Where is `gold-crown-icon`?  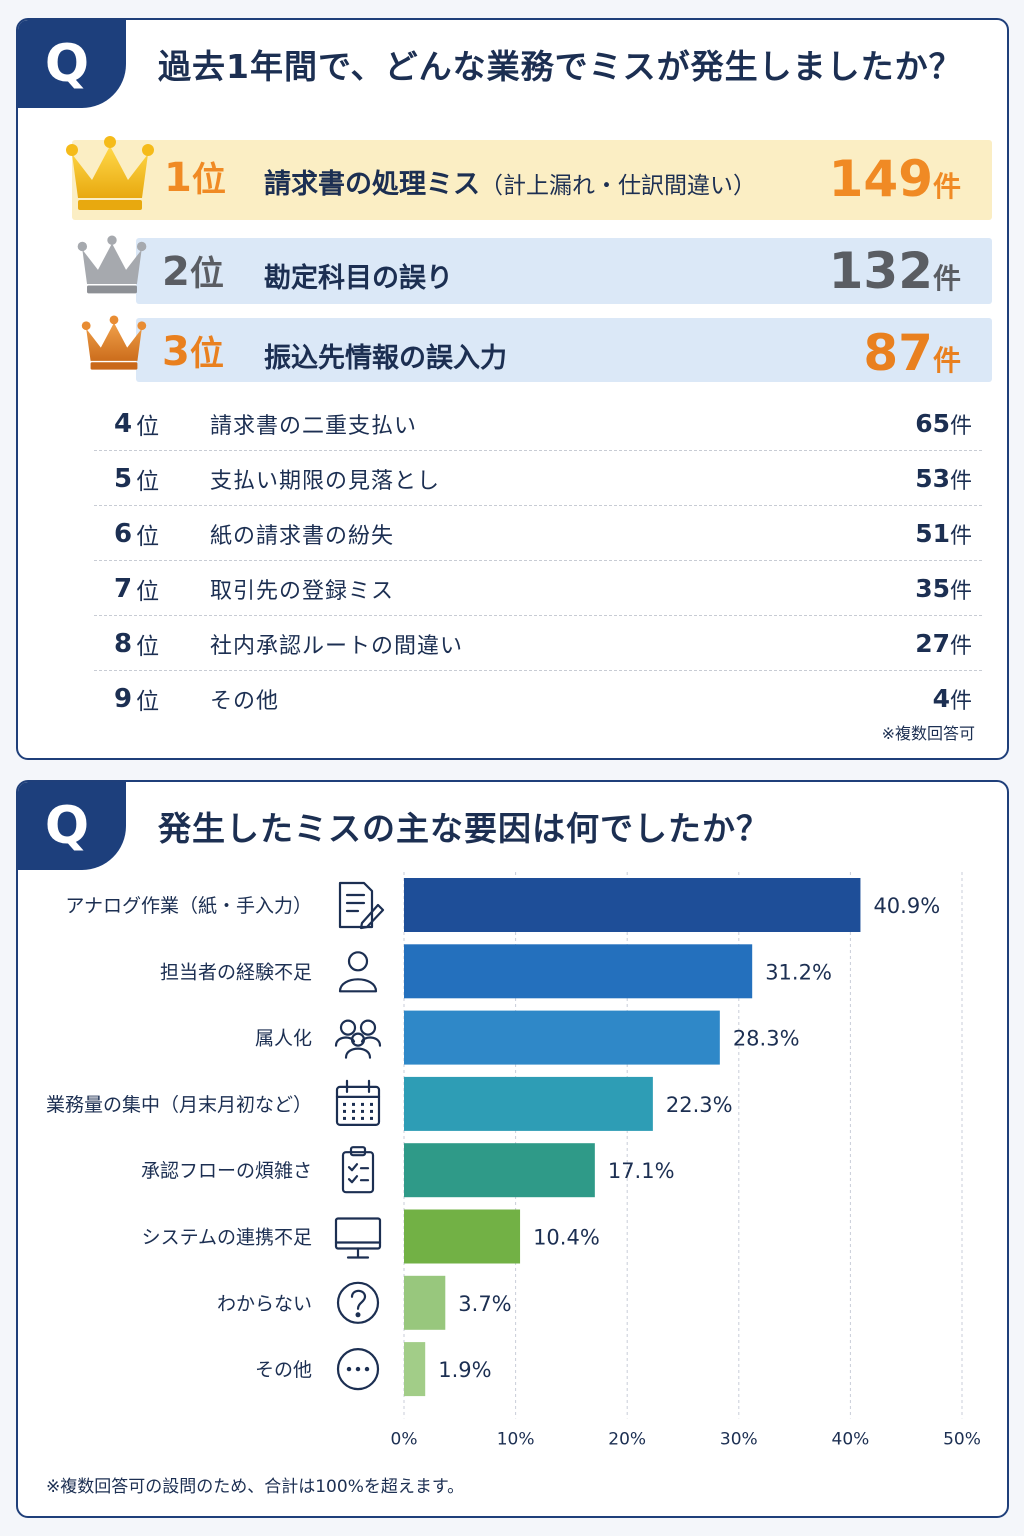
gold-crown-icon is located at coordinates (110, 173).